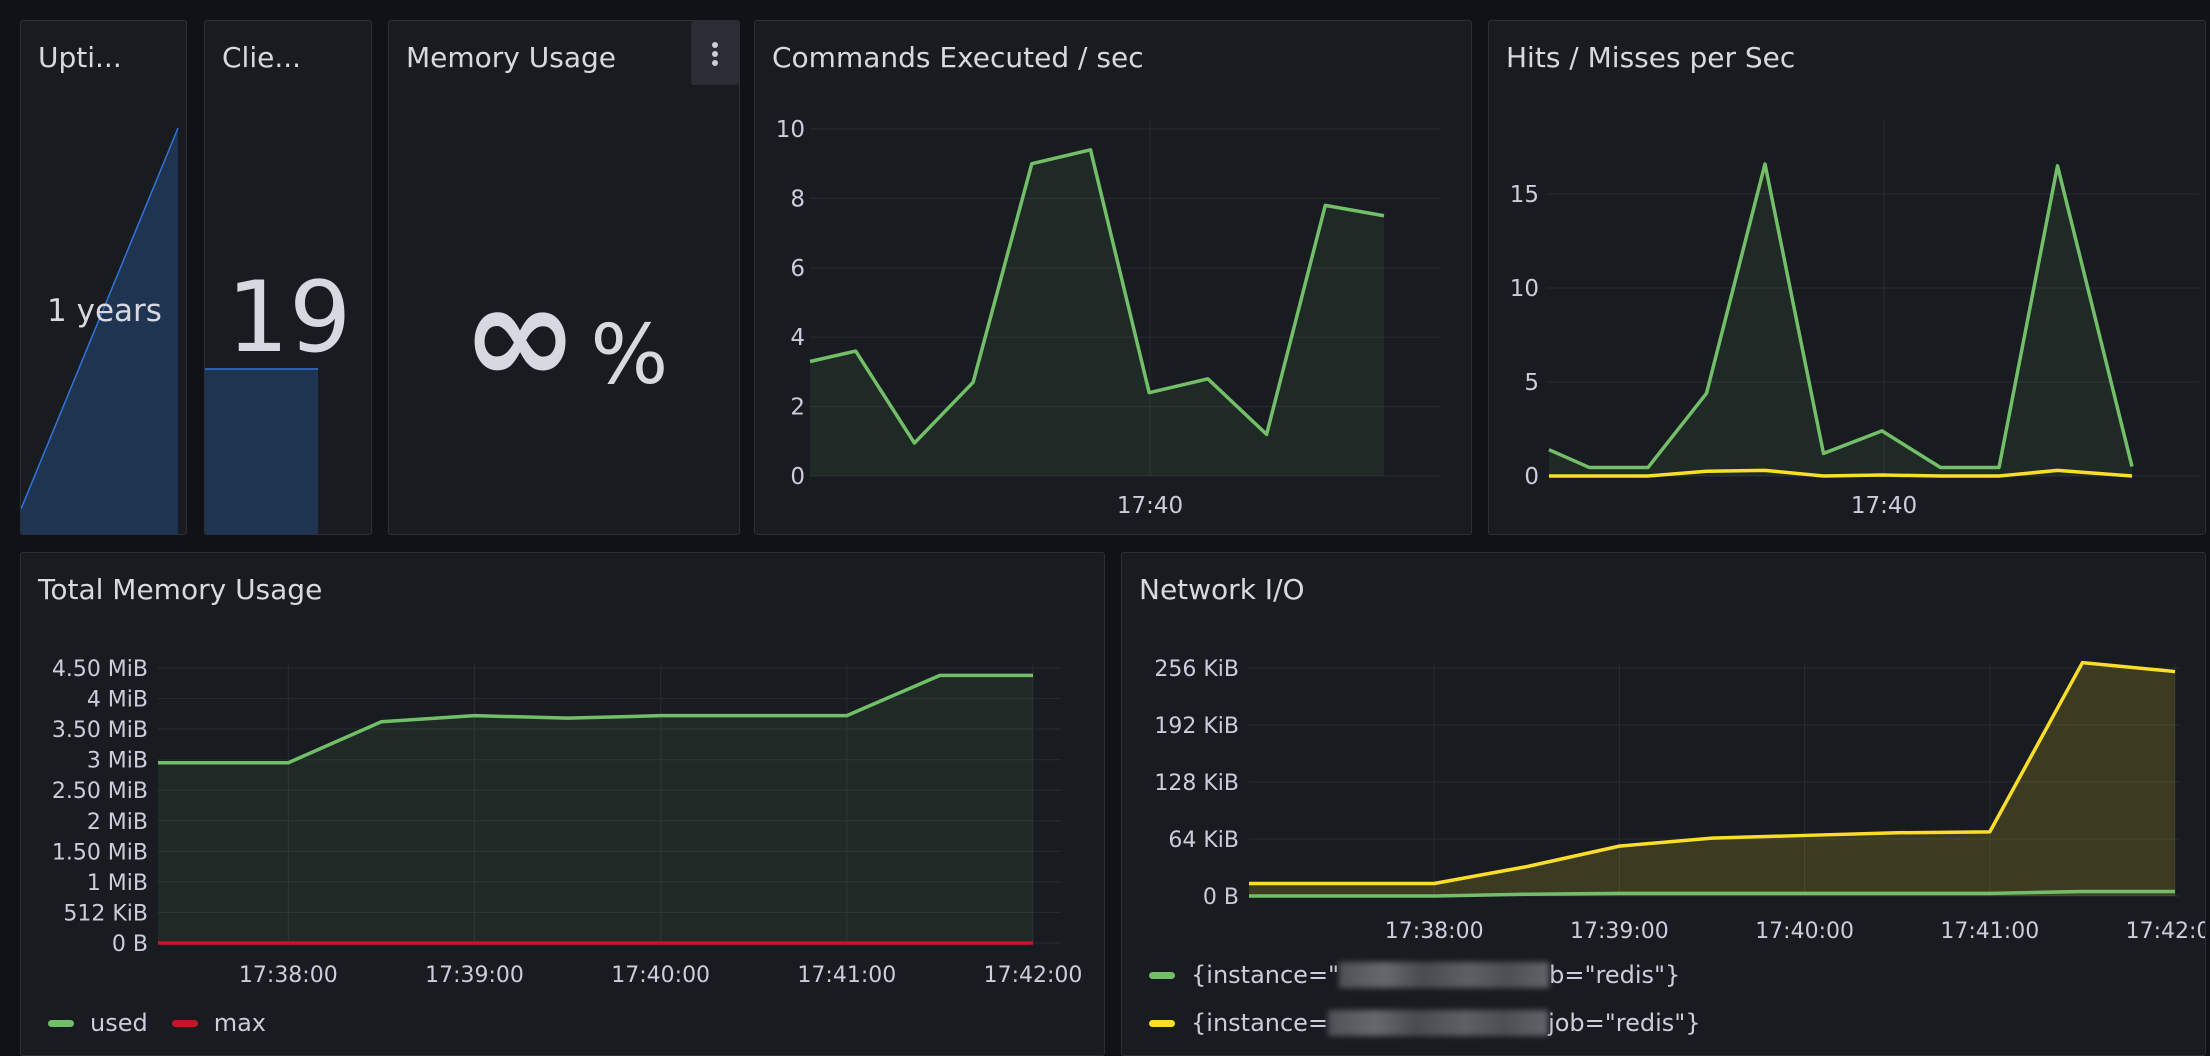 This screenshot has width=2210, height=1056. I want to click on legend-item-used: used, so click(98, 1023).